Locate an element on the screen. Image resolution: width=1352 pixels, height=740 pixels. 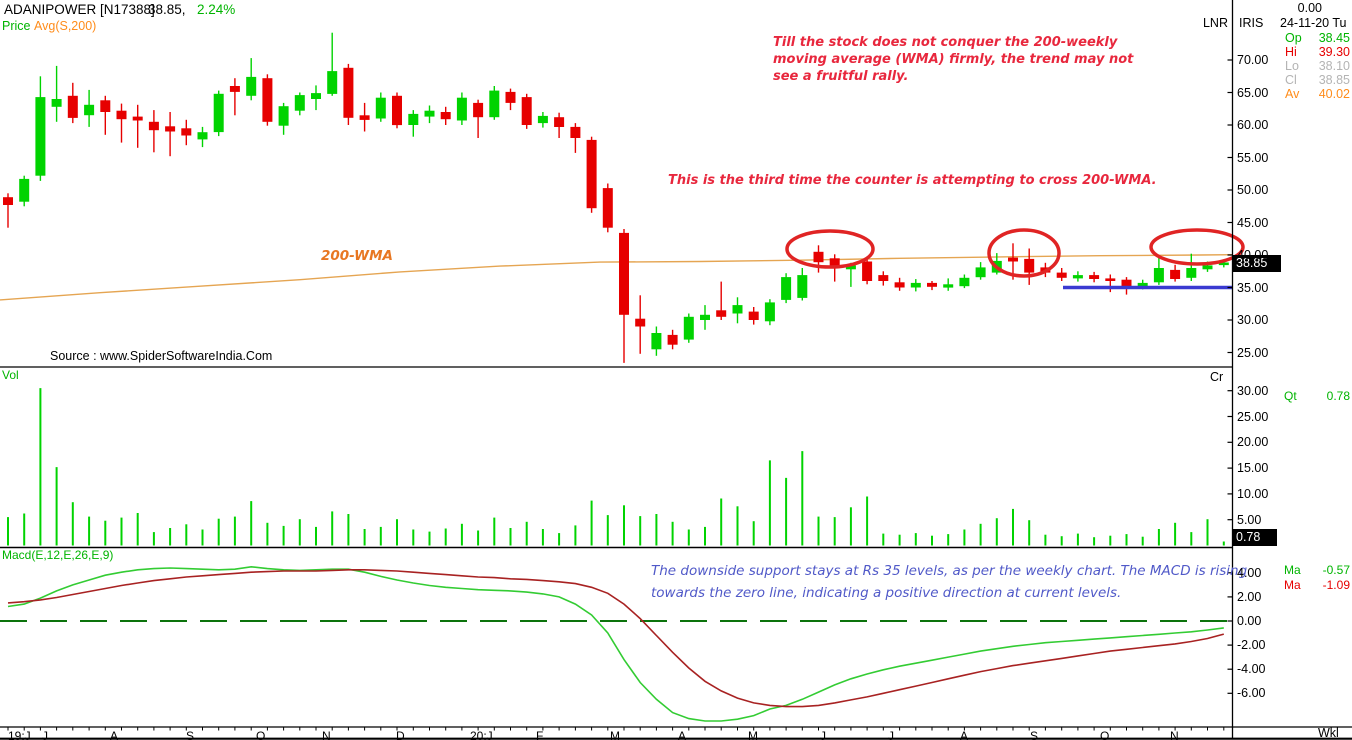
avg-value: 40.02 is located at coordinates (1334, 94).